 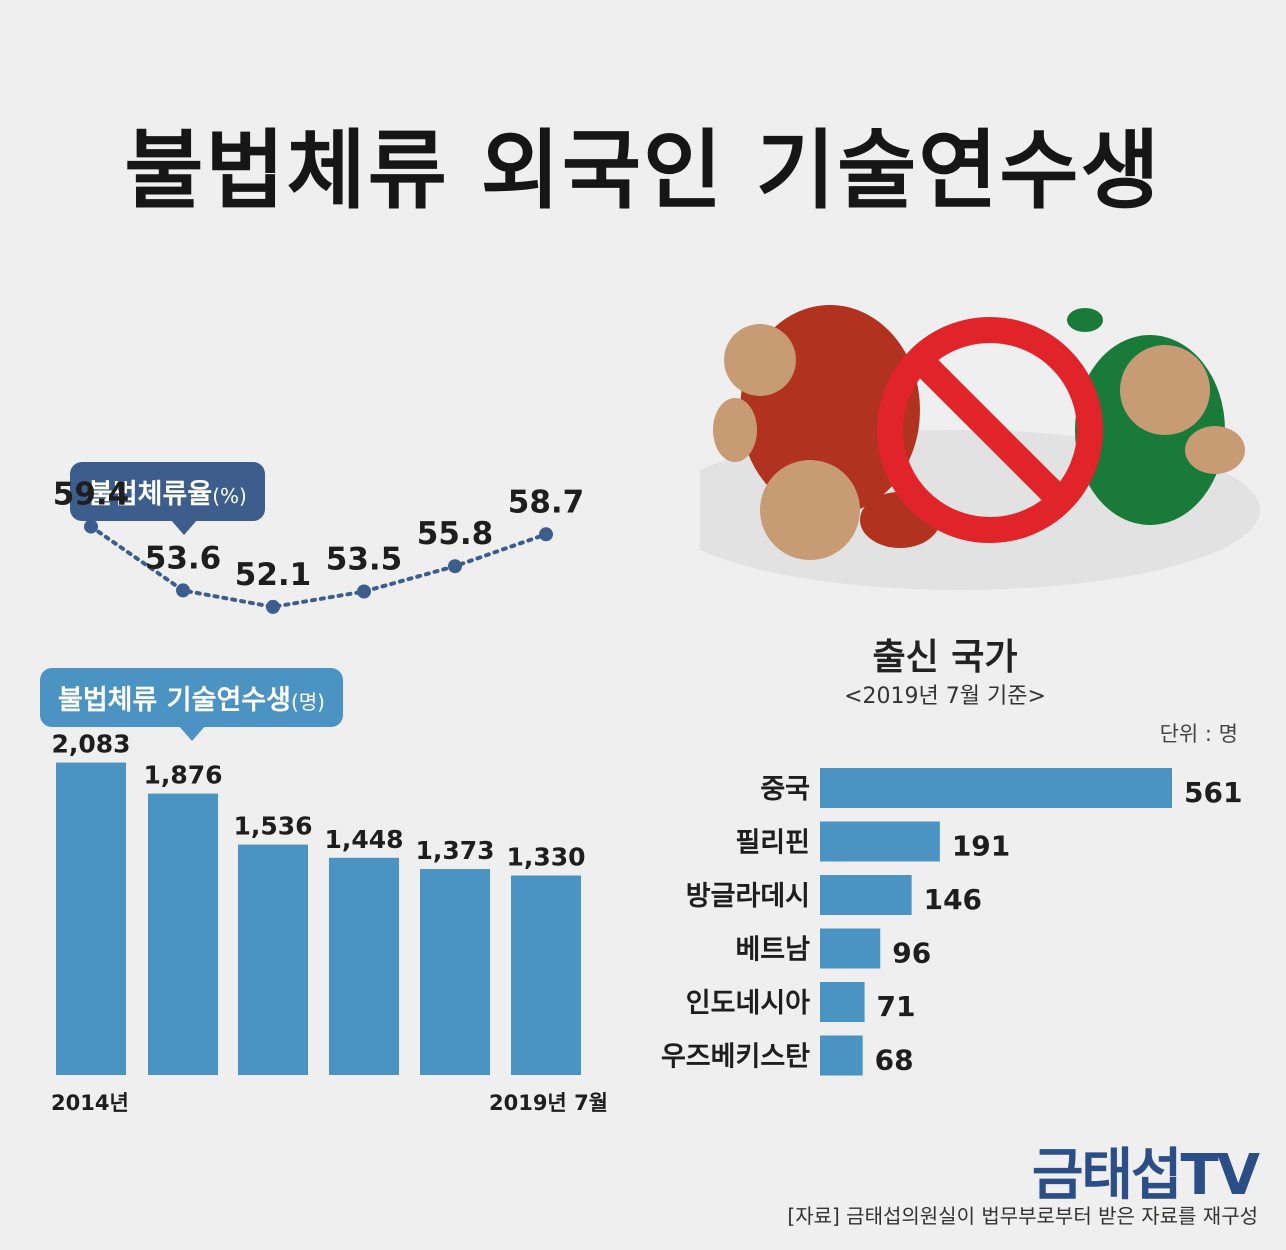 I want to click on count-value-label: 1,876, so click(x=182, y=775).